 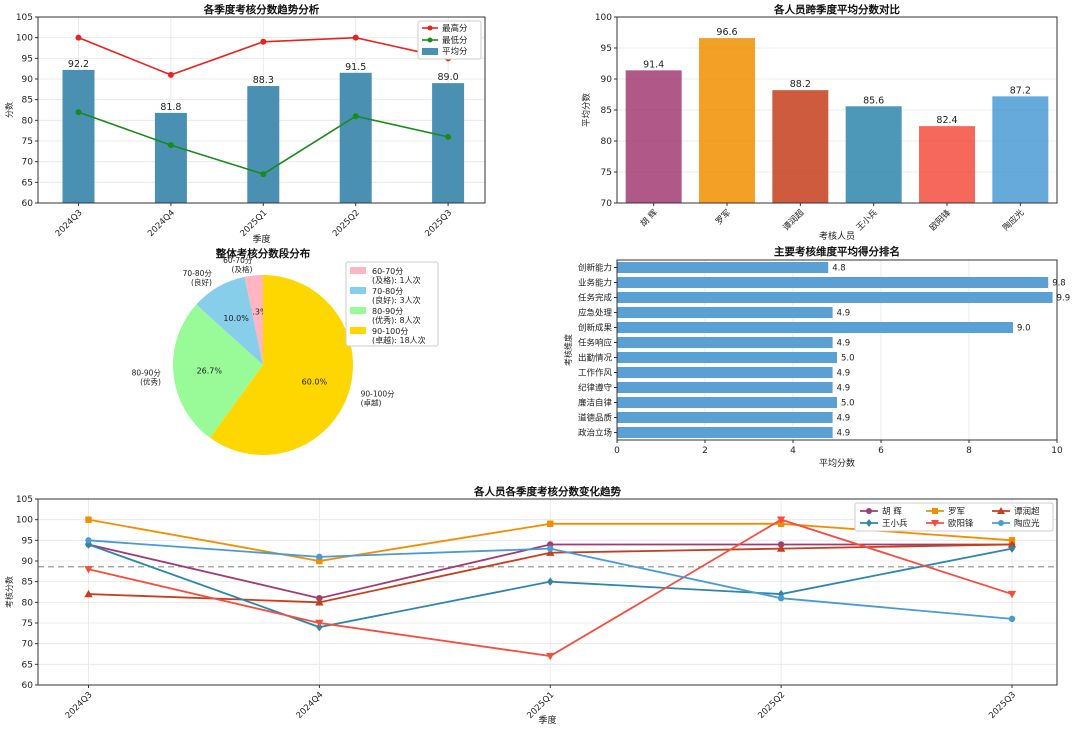 I want to click on multi-ytick-label: 75, so click(x=27, y=624).